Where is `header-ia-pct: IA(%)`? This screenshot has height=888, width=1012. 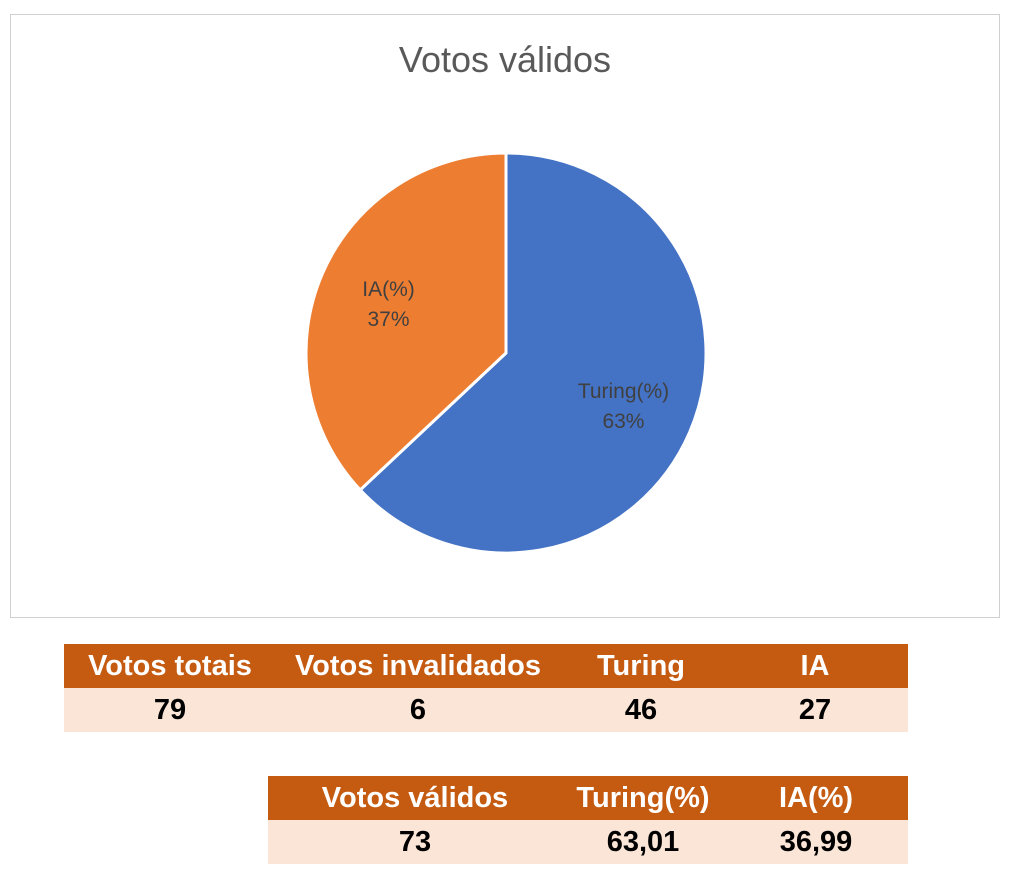
header-ia-pct: IA(%) is located at coordinates (816, 798).